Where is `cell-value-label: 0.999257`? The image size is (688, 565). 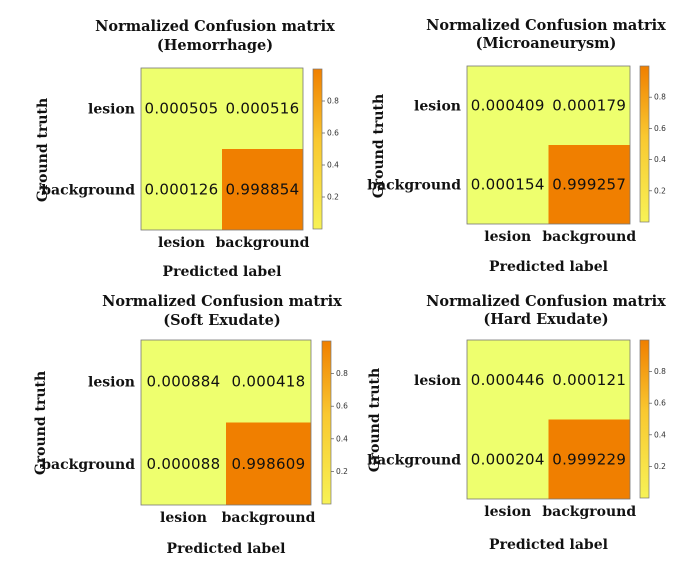 cell-value-label: 0.999257 is located at coordinates (589, 185).